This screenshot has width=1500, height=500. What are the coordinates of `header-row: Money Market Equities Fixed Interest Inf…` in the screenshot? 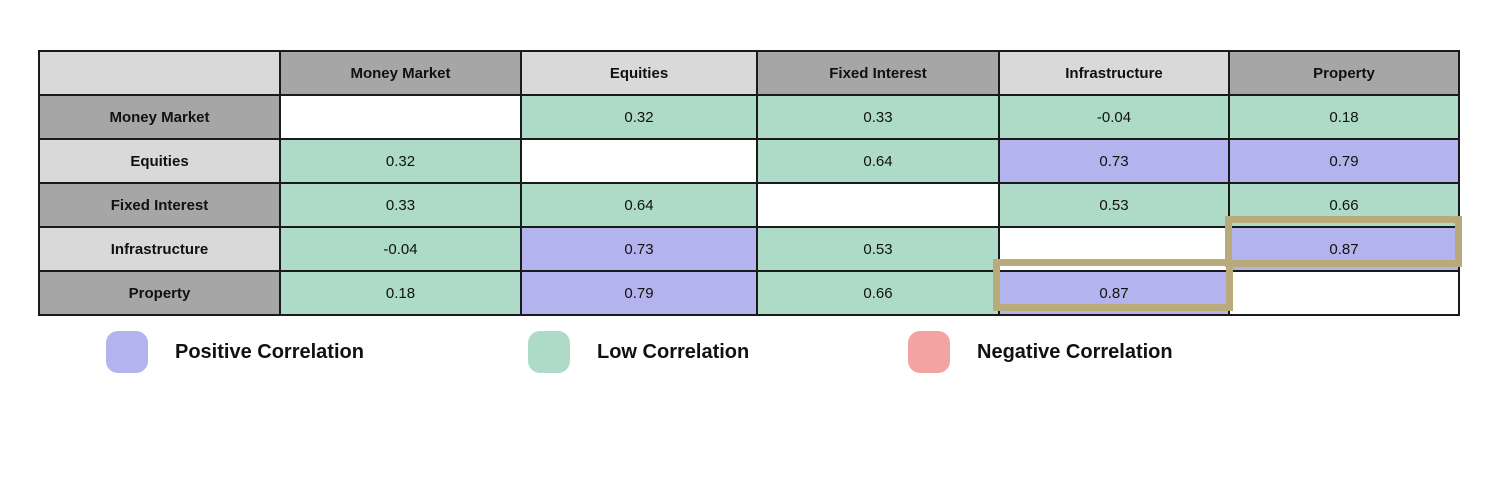 It's located at (749, 73).